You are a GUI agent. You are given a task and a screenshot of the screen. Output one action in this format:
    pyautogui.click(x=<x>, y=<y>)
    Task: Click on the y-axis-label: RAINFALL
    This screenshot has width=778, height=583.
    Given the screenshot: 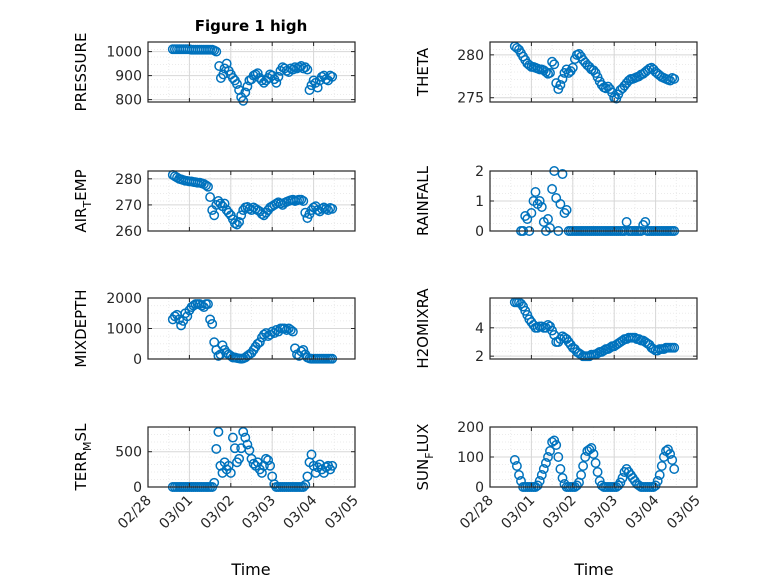 What is the action you would take?
    pyautogui.click(x=423, y=200)
    